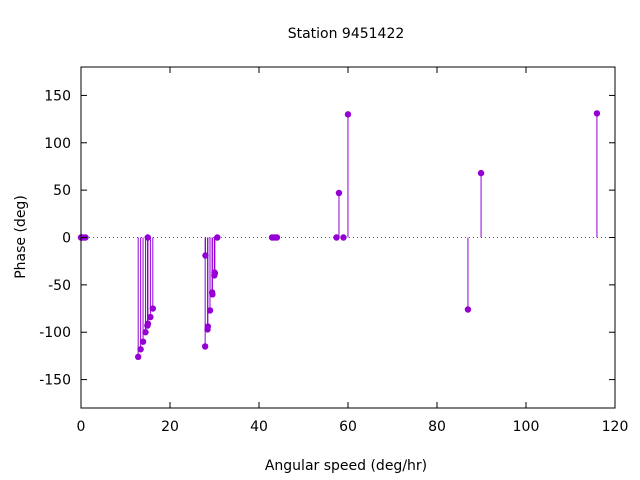 Image resolution: width=640 pixels, height=480 pixels. What do you see at coordinates (437, 427) in the screenshot?
I see `x-tick-label: 80` at bounding box center [437, 427].